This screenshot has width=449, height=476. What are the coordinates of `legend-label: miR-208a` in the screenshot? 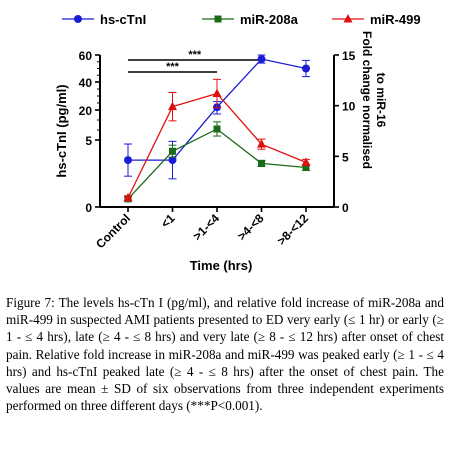 It's located at (269, 19).